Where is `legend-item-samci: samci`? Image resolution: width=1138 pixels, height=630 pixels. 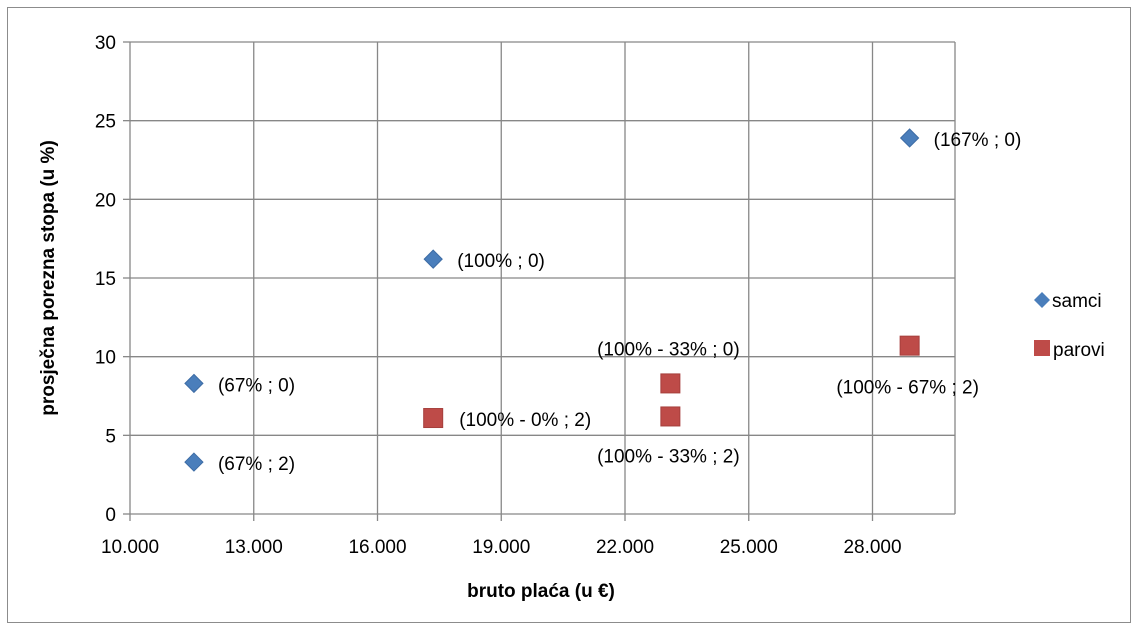
legend-item-samci: samci is located at coordinates (1068, 301).